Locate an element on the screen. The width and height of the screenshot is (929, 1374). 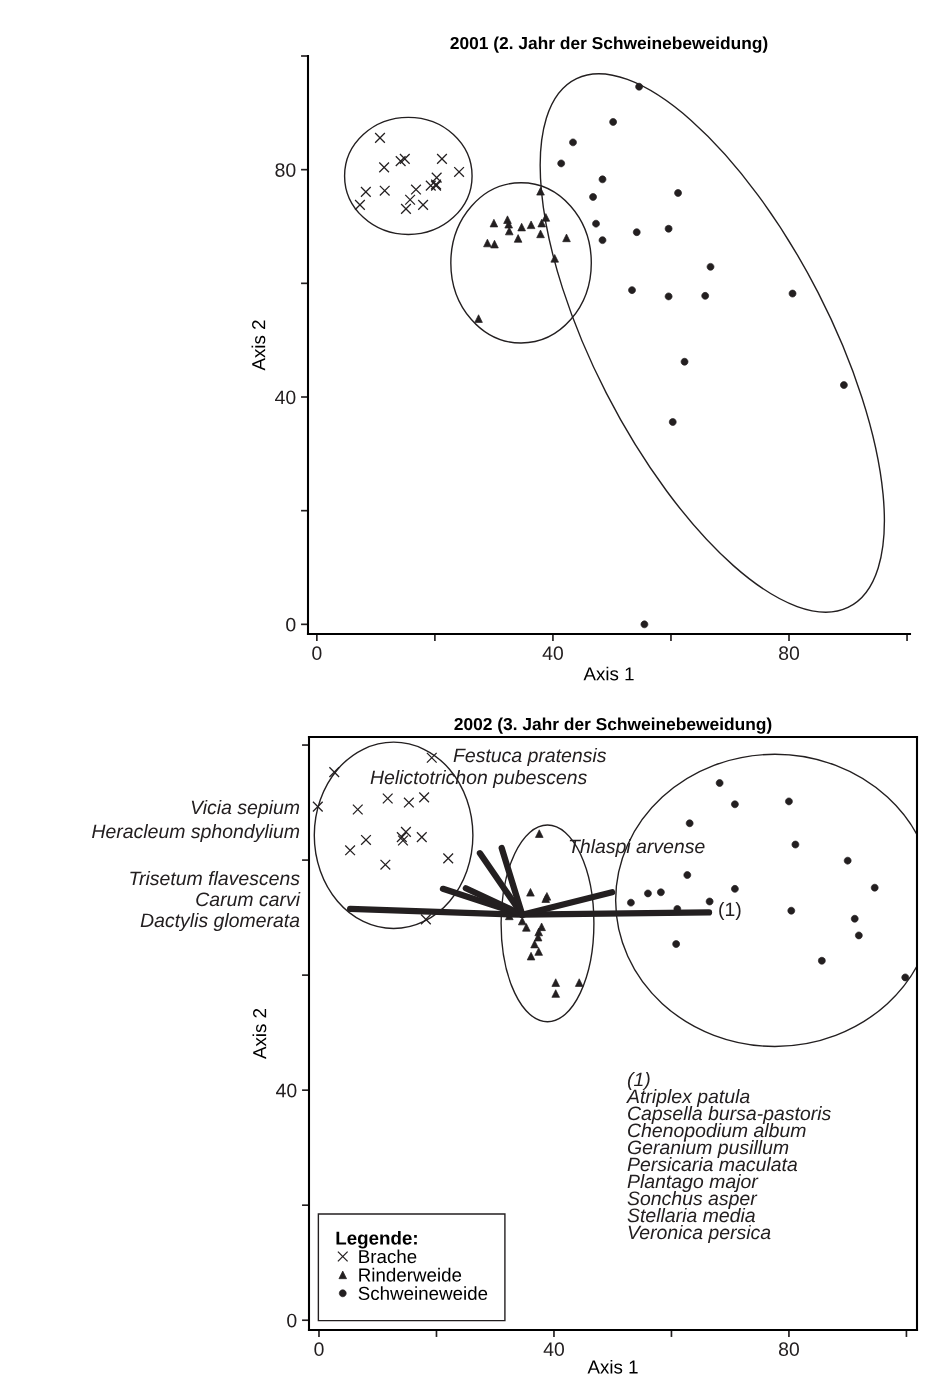
legend-label: Schweineweide is located at coordinates (423, 1293).